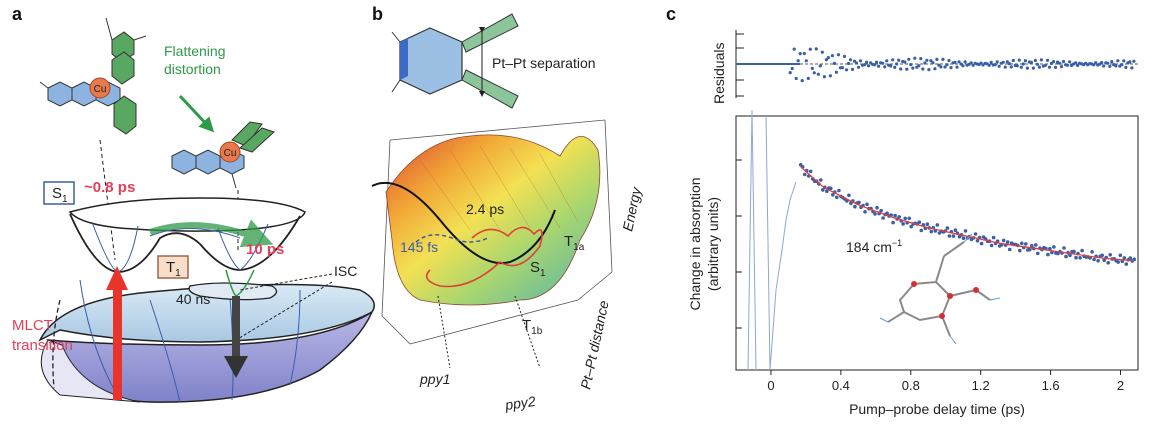 This screenshot has width=1153, height=431. Describe the element at coordinates (770, 385) in the screenshot. I see `x-tick-label: 0` at that location.